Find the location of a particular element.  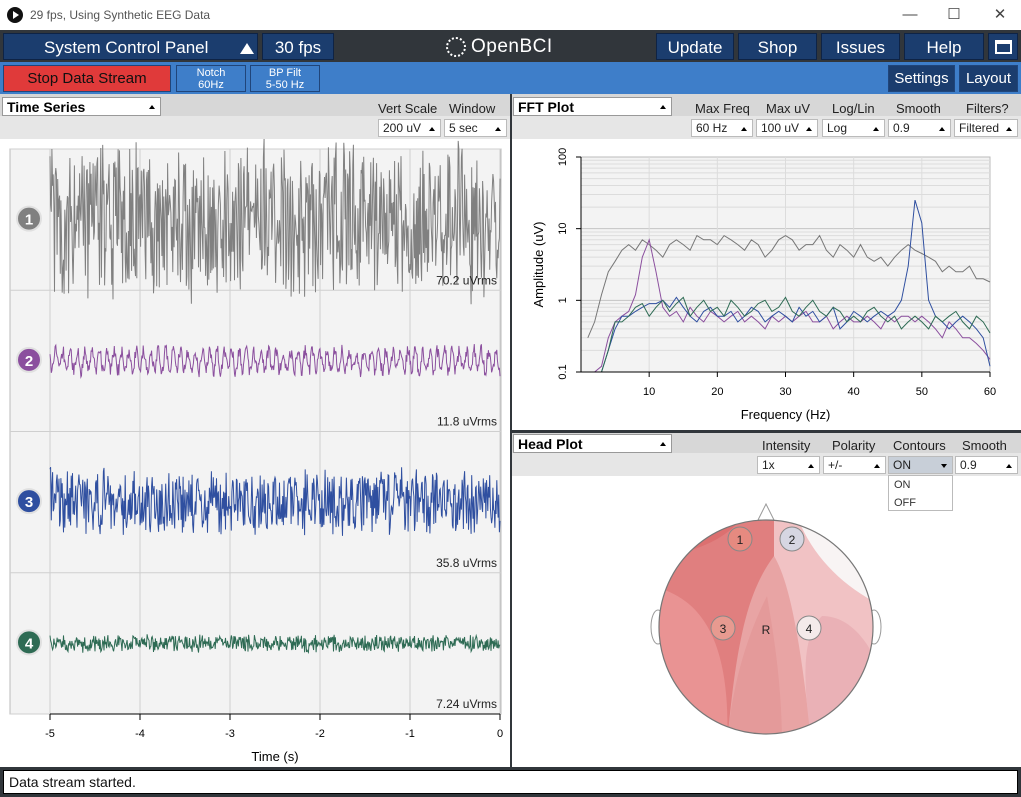

electrode-3-label: 3 is located at coordinates (723, 629).